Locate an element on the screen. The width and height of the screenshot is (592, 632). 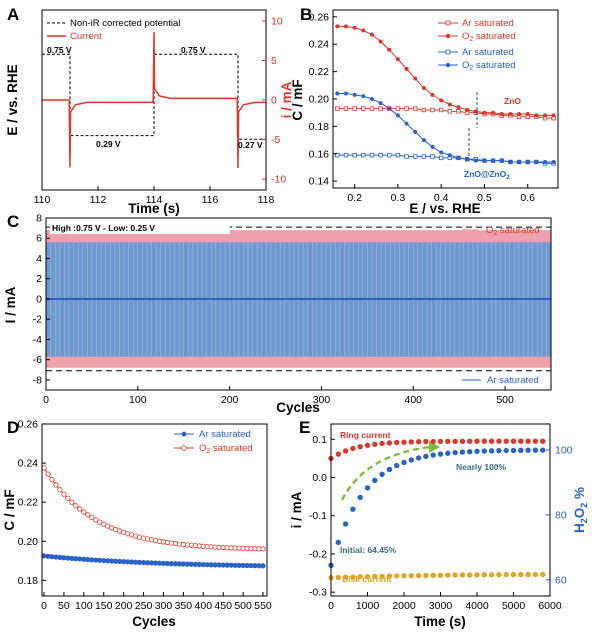
y-tick-label: 0.24 is located at coordinates (319, 45).